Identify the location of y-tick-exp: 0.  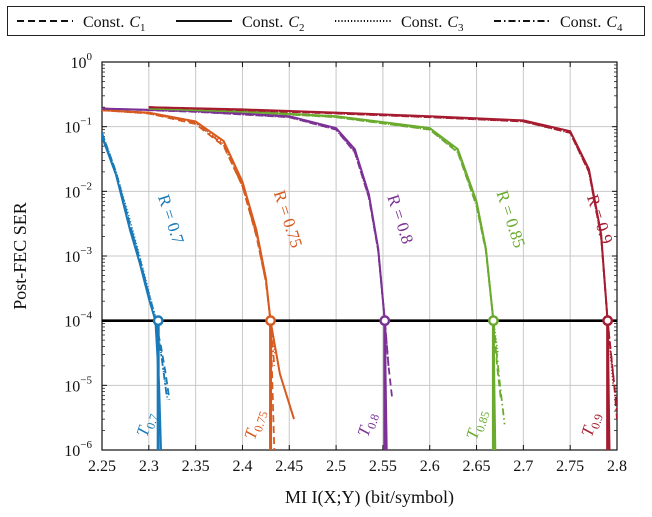
(90, 57).